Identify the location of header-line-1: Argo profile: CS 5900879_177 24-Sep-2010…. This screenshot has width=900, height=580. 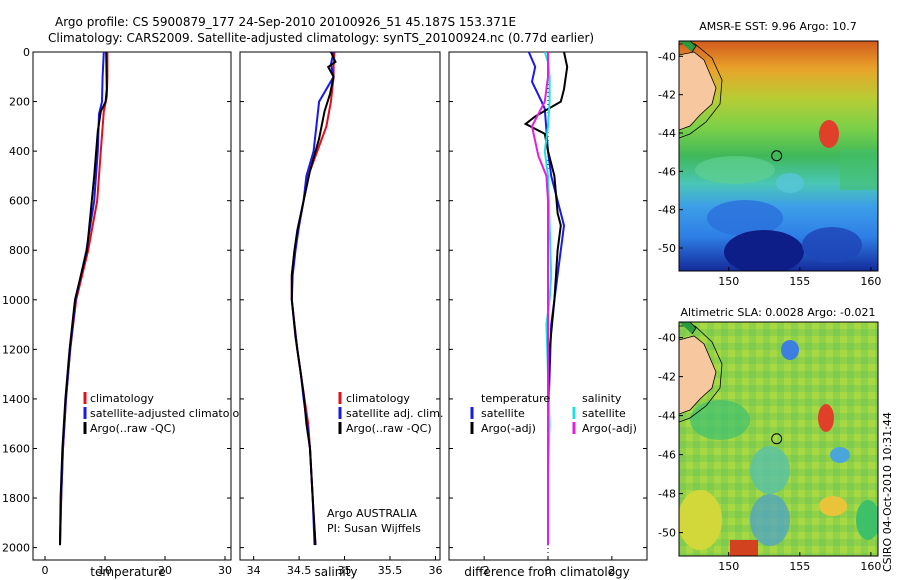
(285, 22).